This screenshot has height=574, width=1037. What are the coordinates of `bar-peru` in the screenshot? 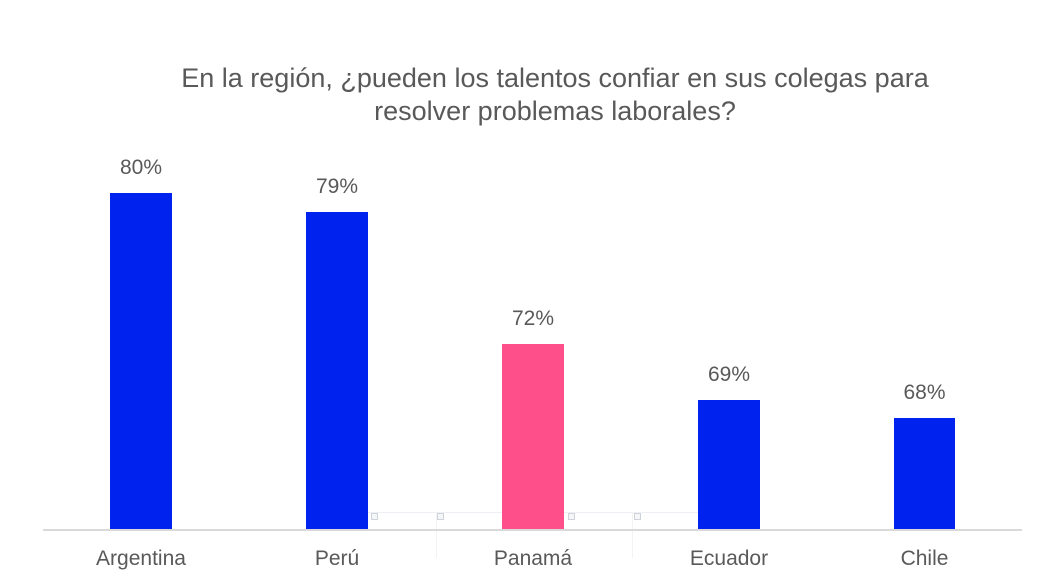 It's located at (337, 371).